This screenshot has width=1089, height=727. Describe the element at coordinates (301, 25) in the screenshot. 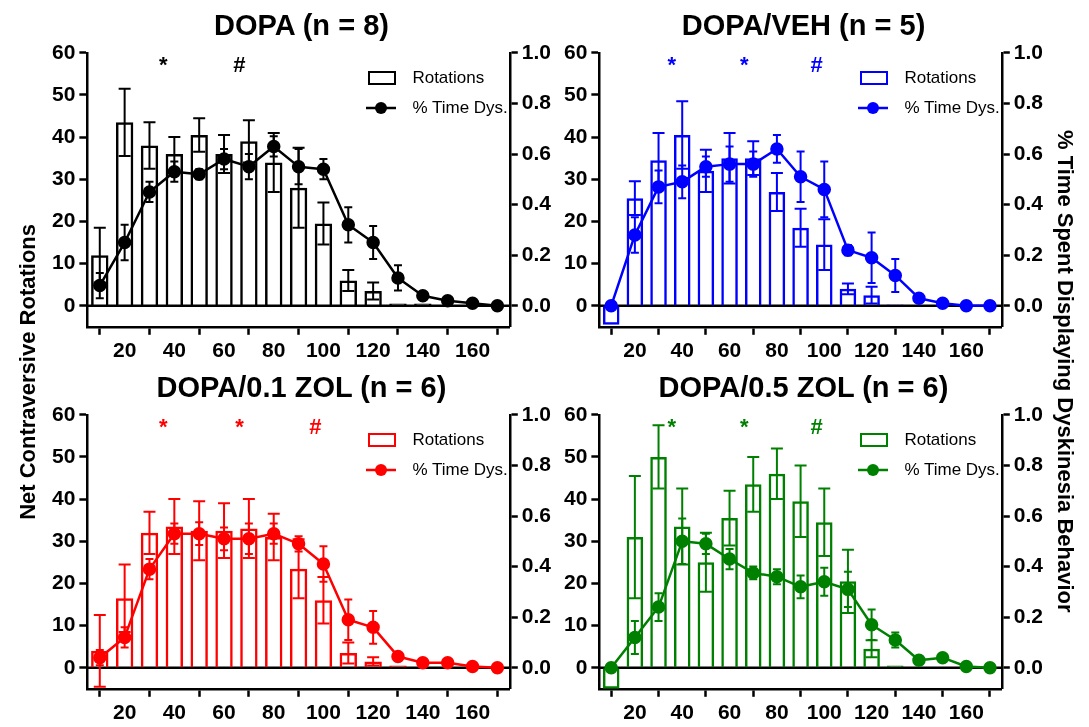

I see `chart-title: DOPA (n = 8)` at that location.